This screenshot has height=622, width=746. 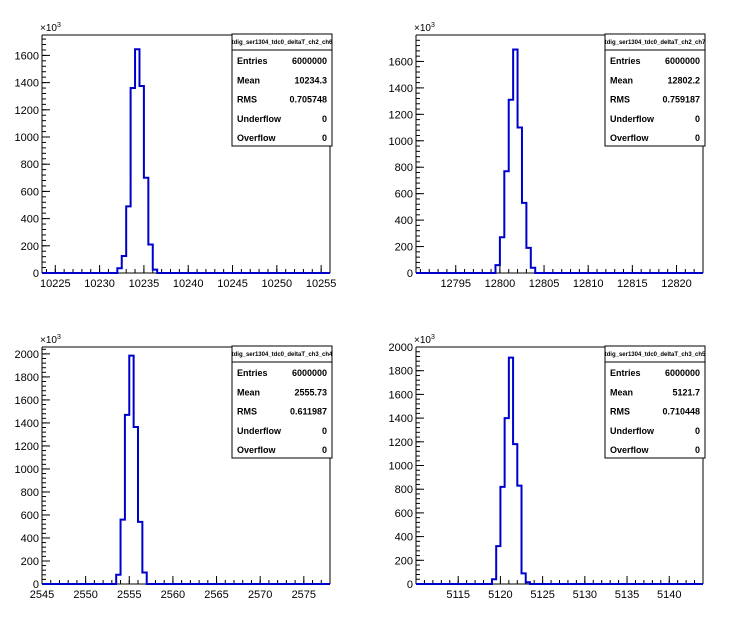 What do you see at coordinates (173, 595) in the screenshot?
I see `x-tick-label: 2560` at bounding box center [173, 595].